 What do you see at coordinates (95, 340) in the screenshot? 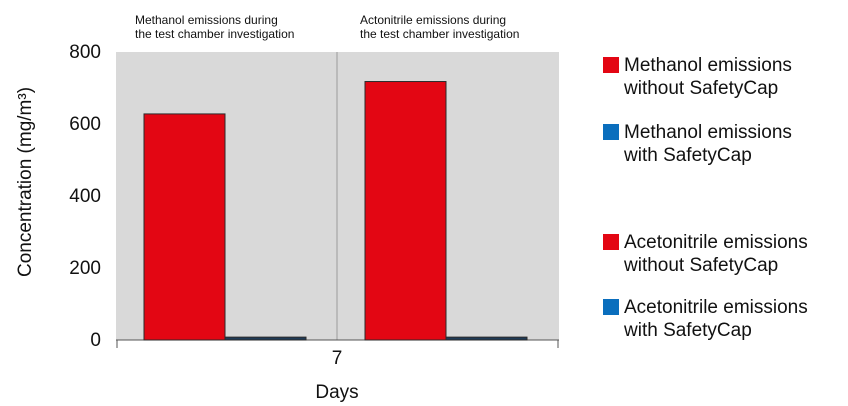
I see `y-tick-label: 0` at bounding box center [95, 340].